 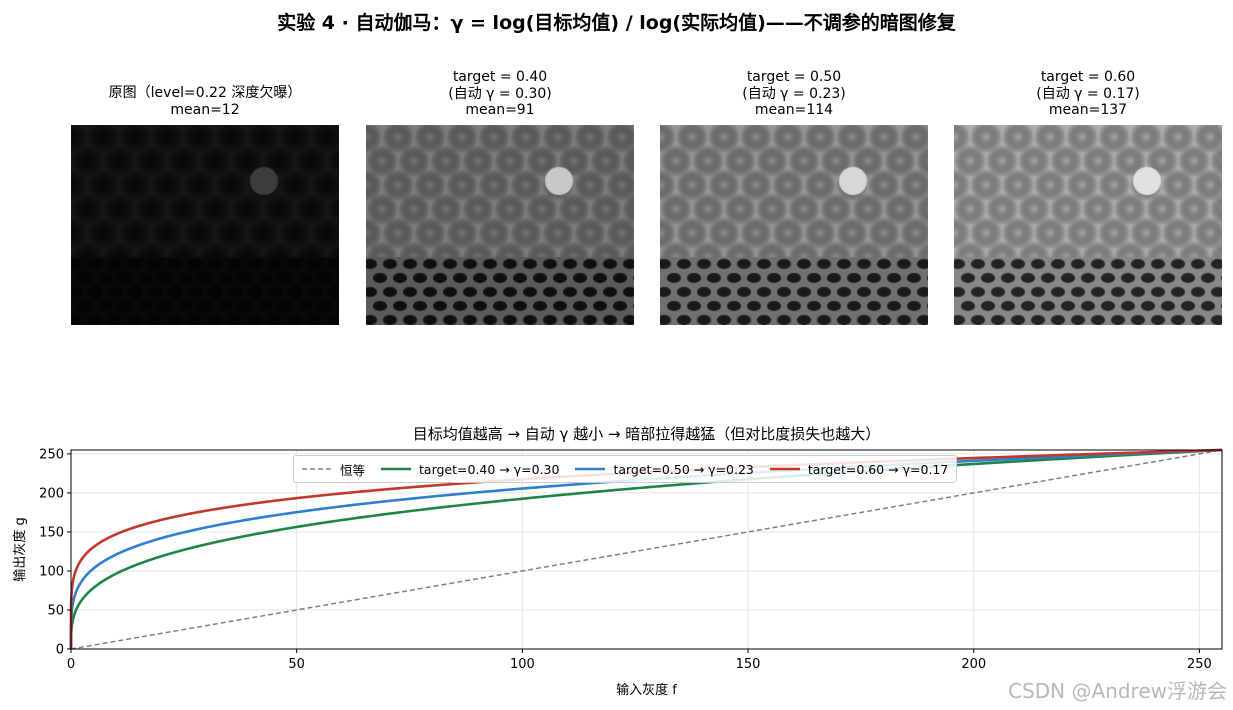 I want to click on x-tick-label: 0, so click(x=71, y=664).